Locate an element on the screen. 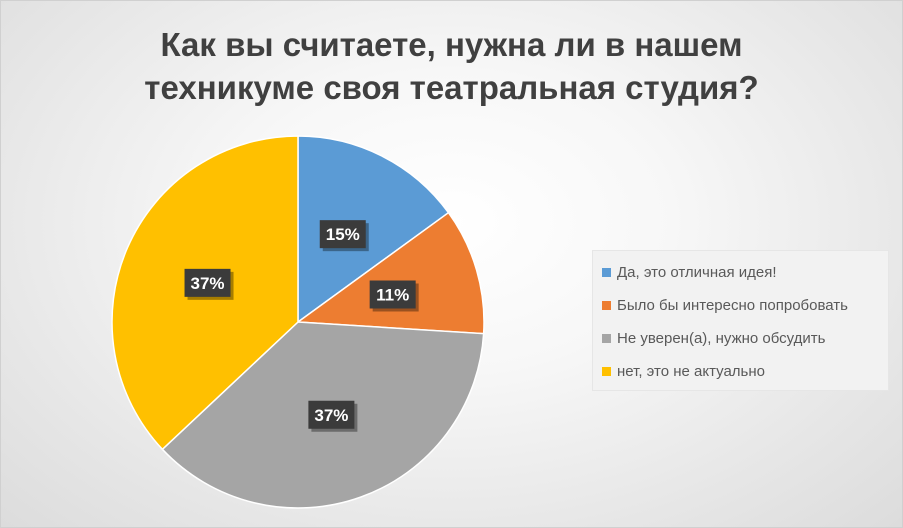 The image size is (903, 528). legend-item-try: Было бы интересно попробовать is located at coordinates (740, 305).